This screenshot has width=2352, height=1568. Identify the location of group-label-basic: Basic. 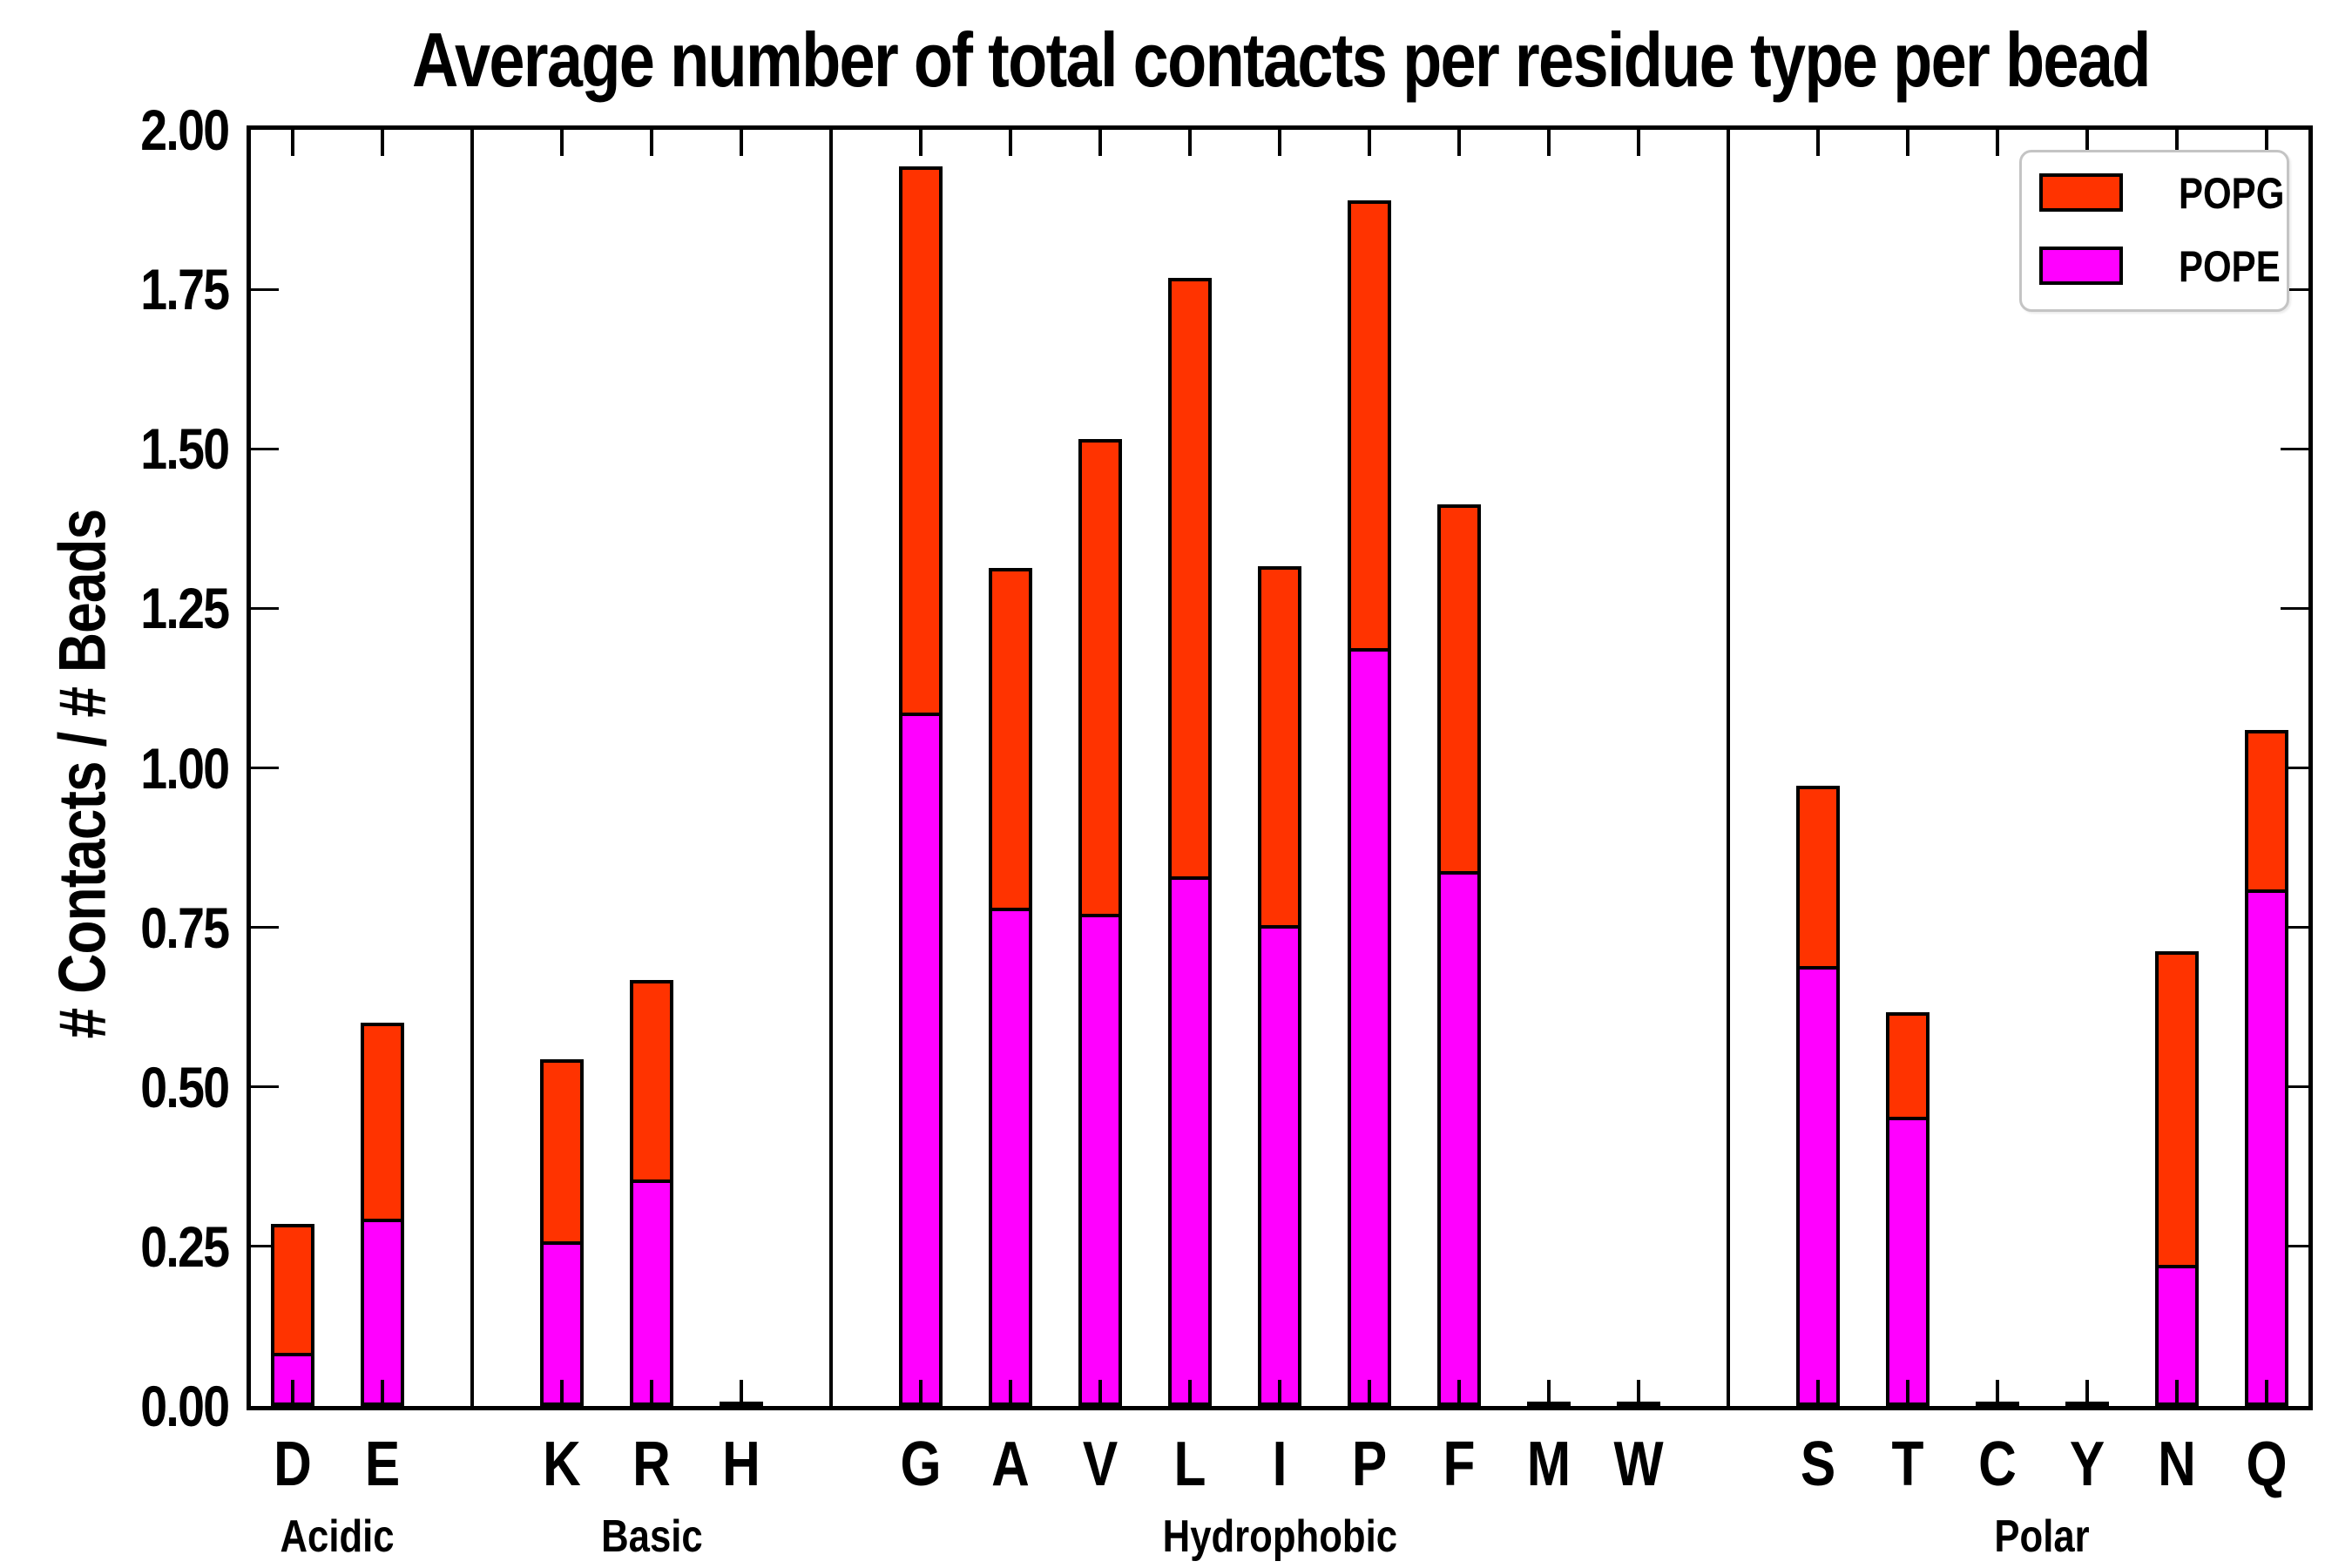
(651, 1536).